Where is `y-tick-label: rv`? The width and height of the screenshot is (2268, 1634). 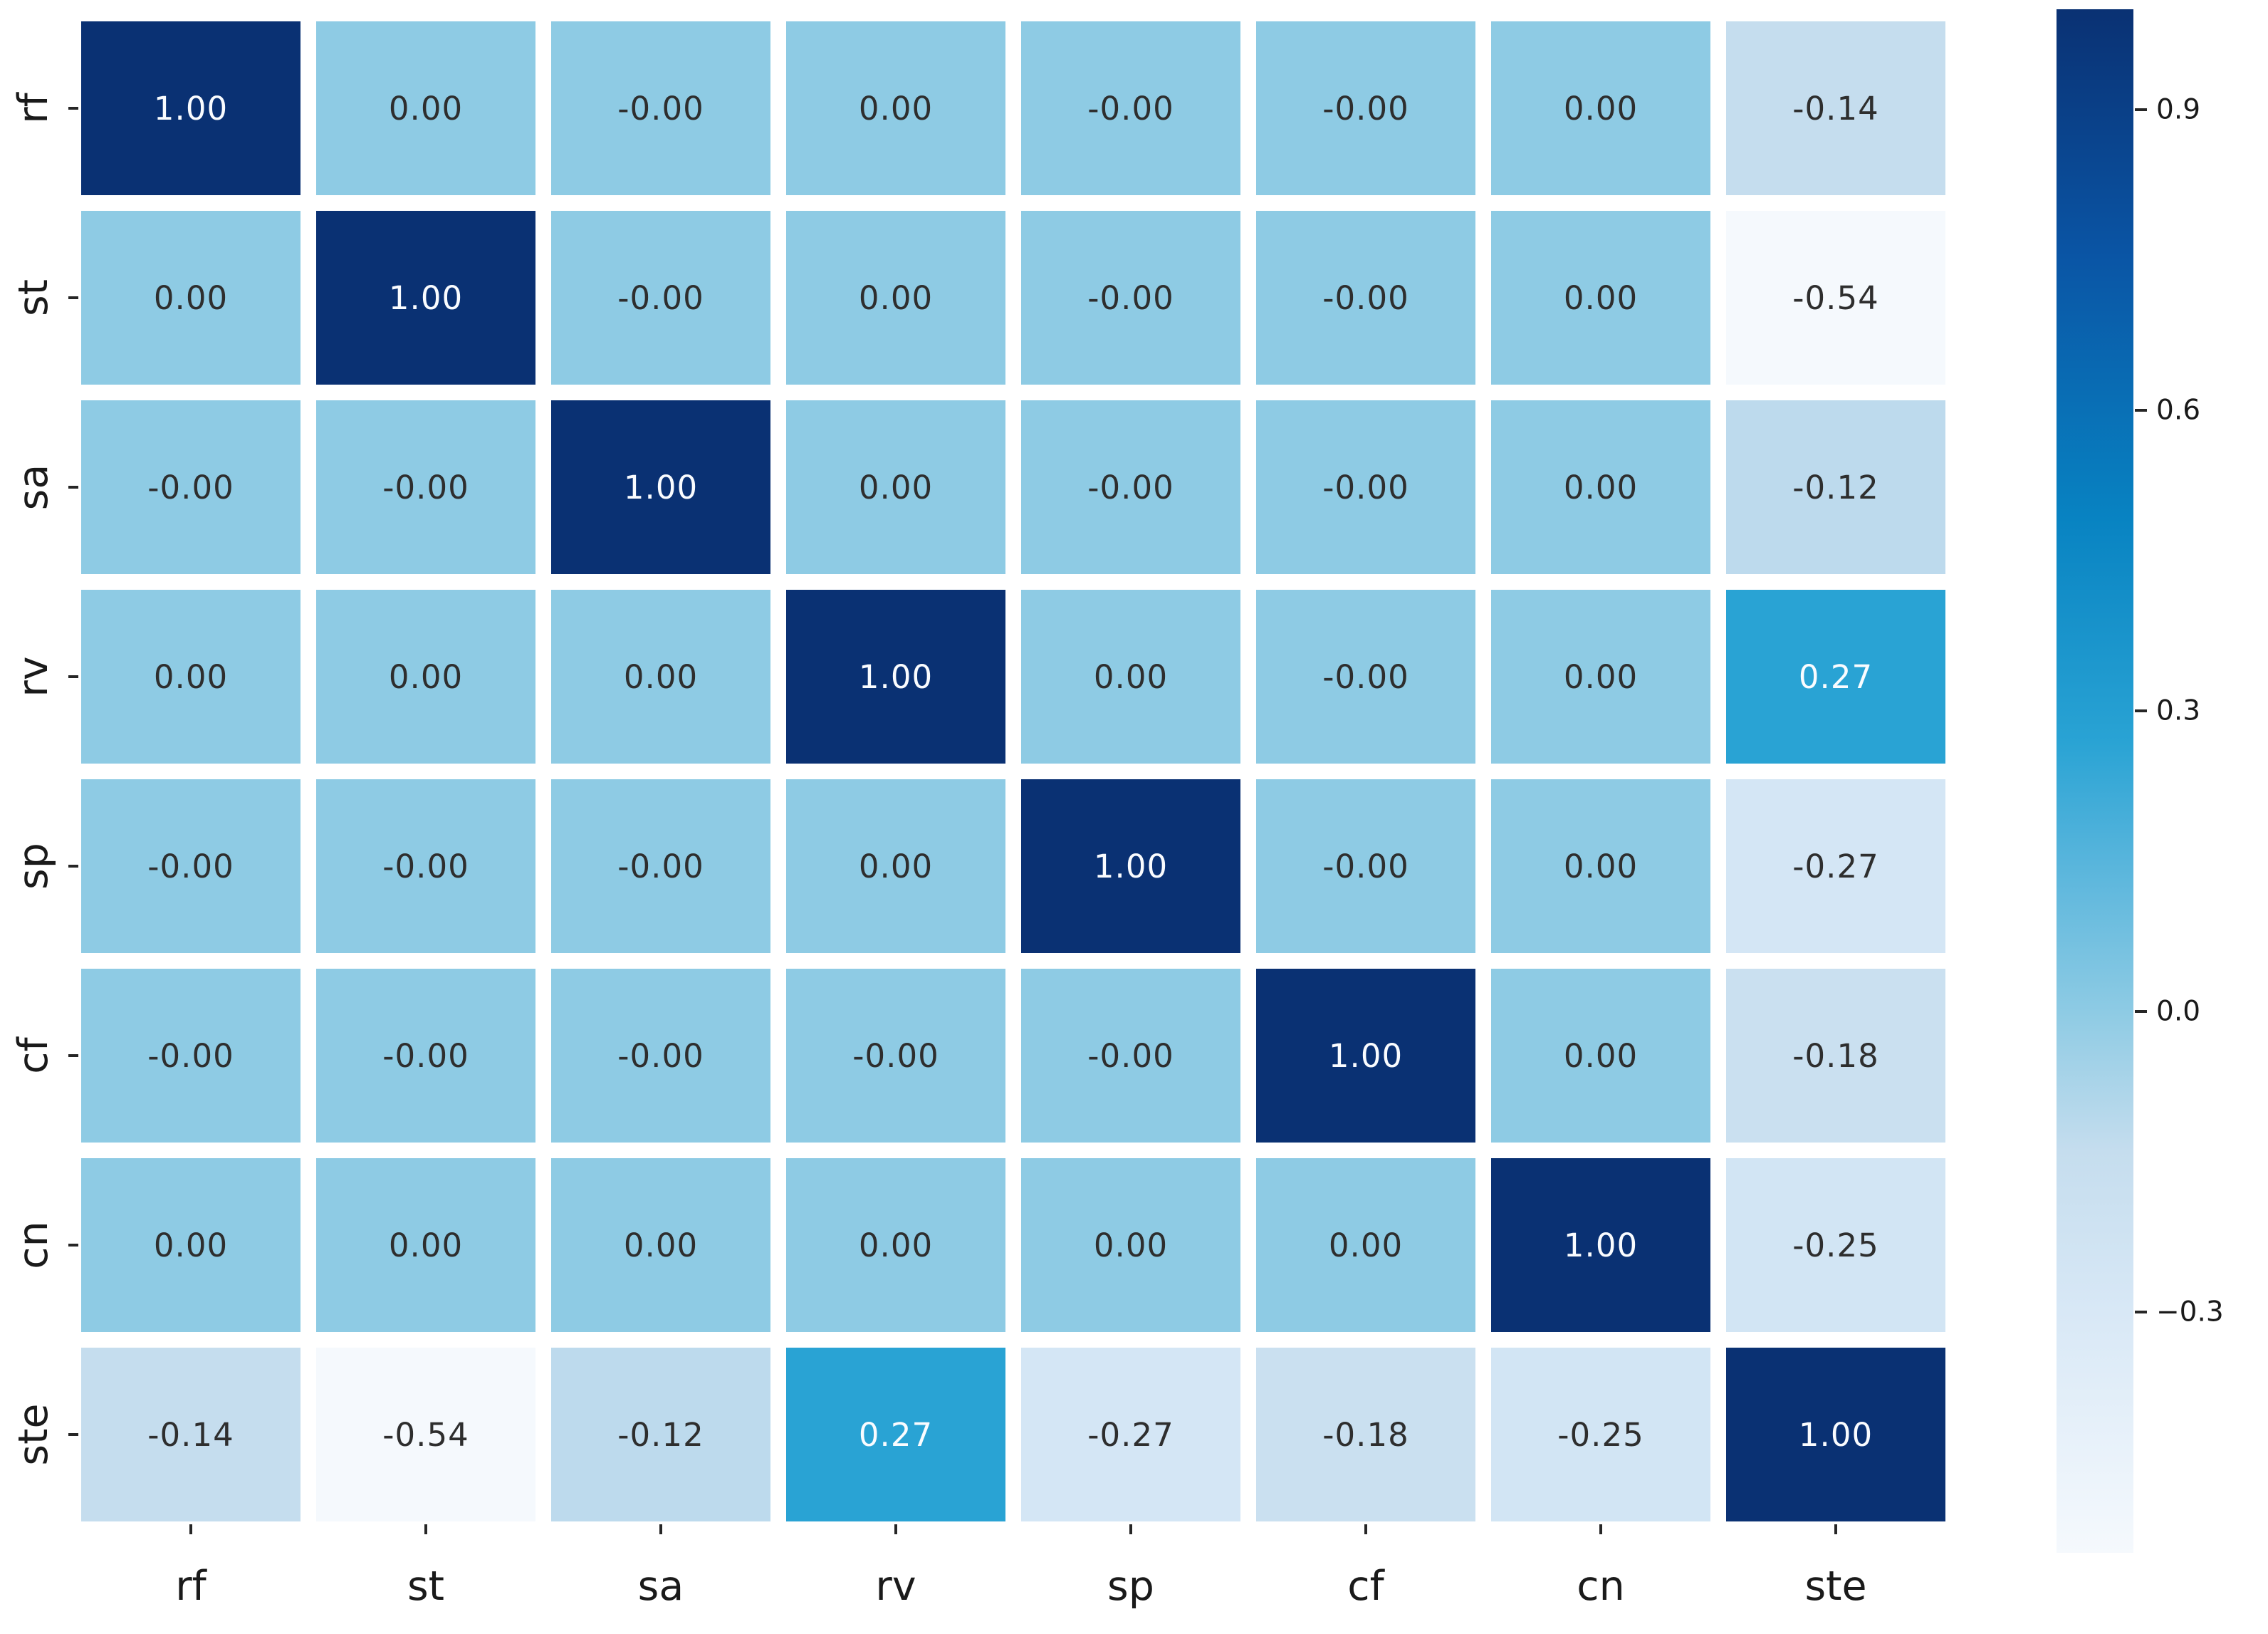
y-tick-label: rv is located at coordinates (34, 676).